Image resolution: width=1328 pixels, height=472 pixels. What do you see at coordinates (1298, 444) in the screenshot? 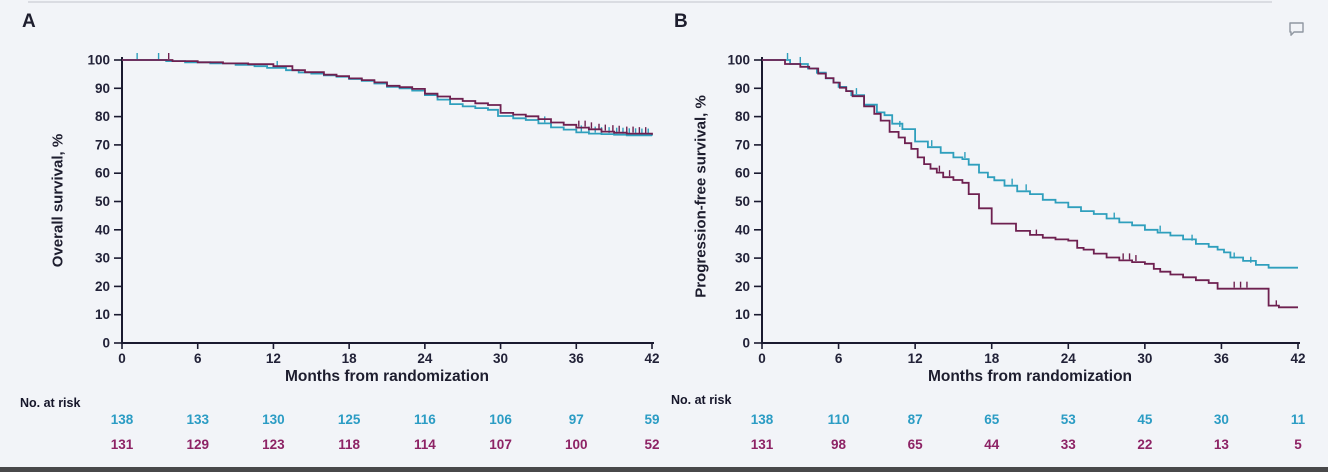
I see `at-risk-value-maroon-arm: 5` at bounding box center [1298, 444].